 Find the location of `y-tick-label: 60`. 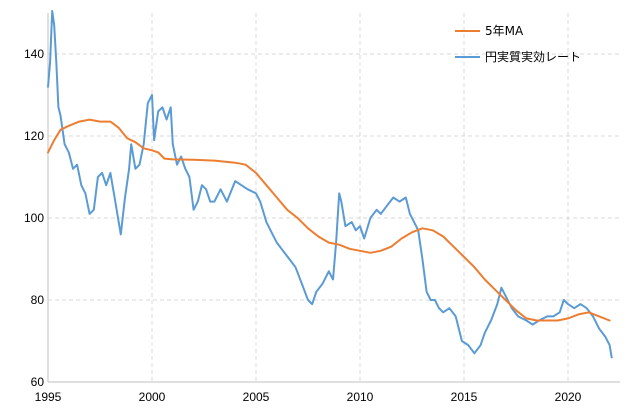

y-tick-label: 60 is located at coordinates (38, 382).